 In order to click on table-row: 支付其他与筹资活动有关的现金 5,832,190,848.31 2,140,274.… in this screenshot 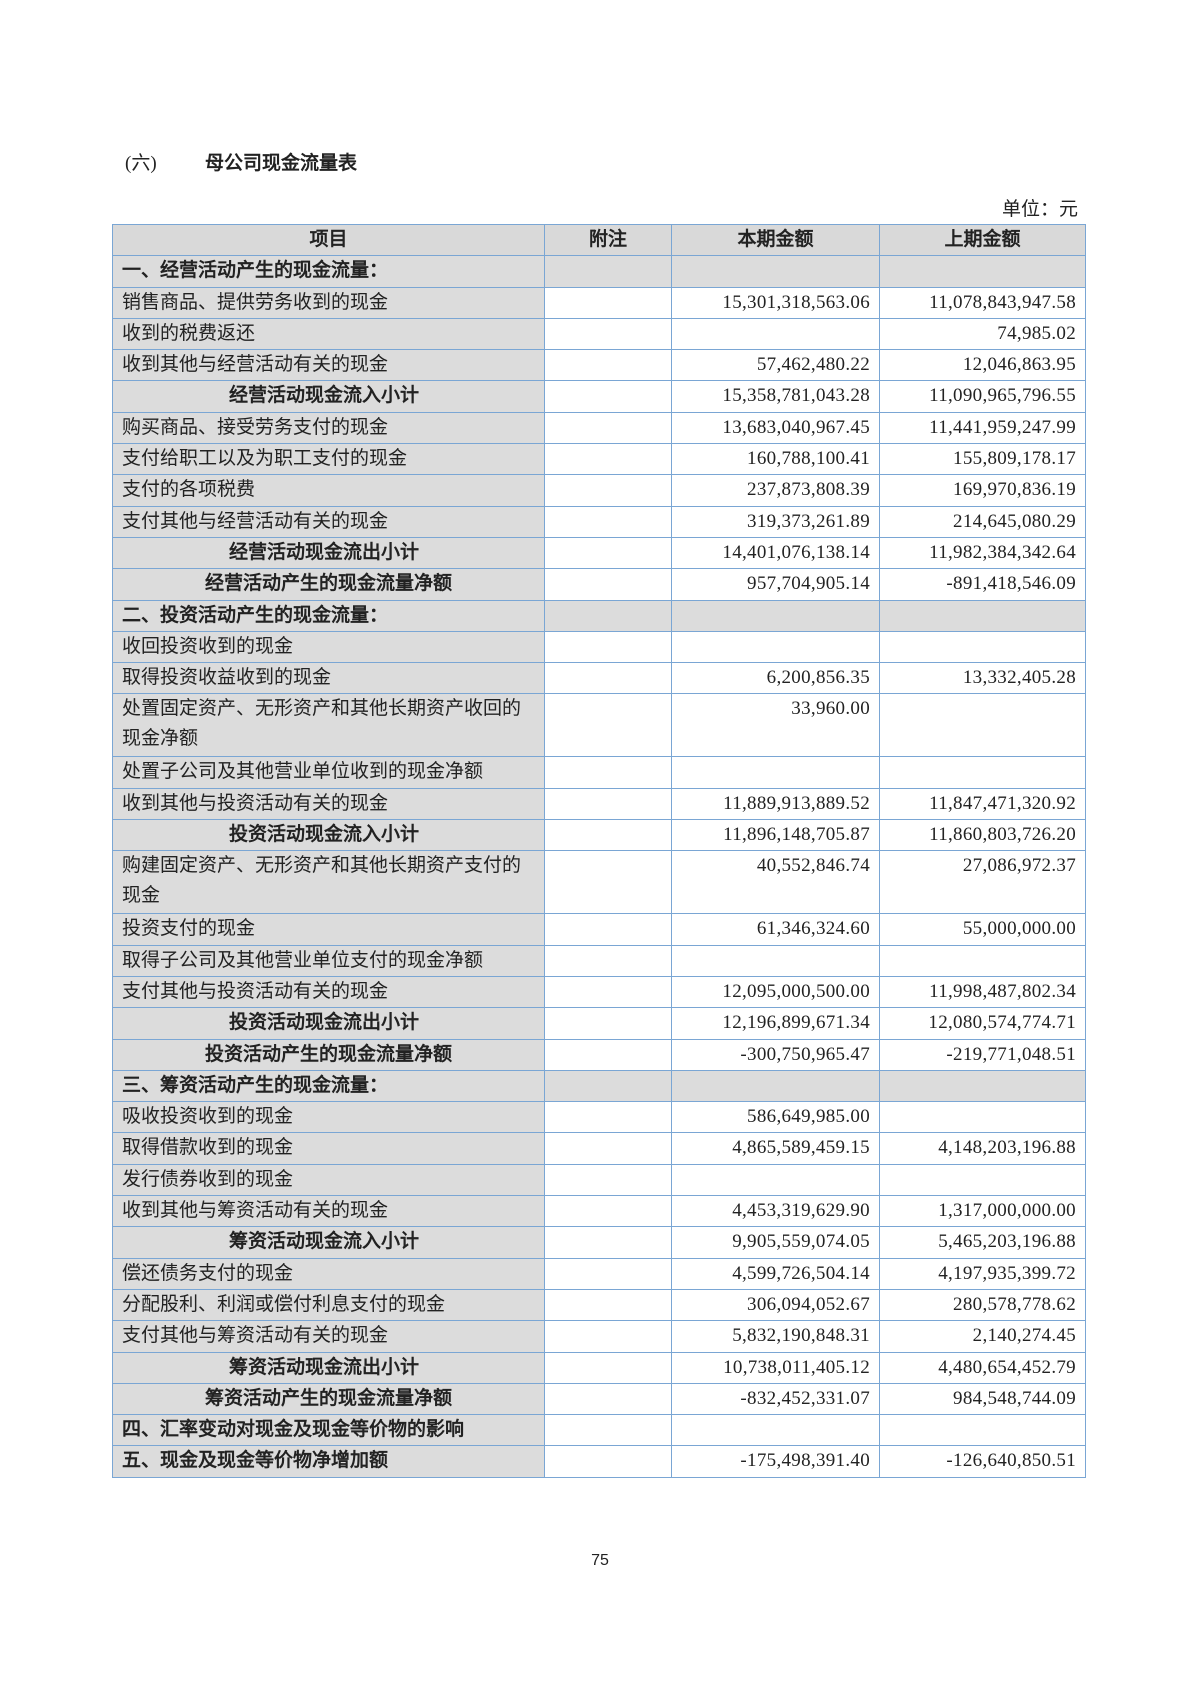, I will do `click(599, 1336)`.